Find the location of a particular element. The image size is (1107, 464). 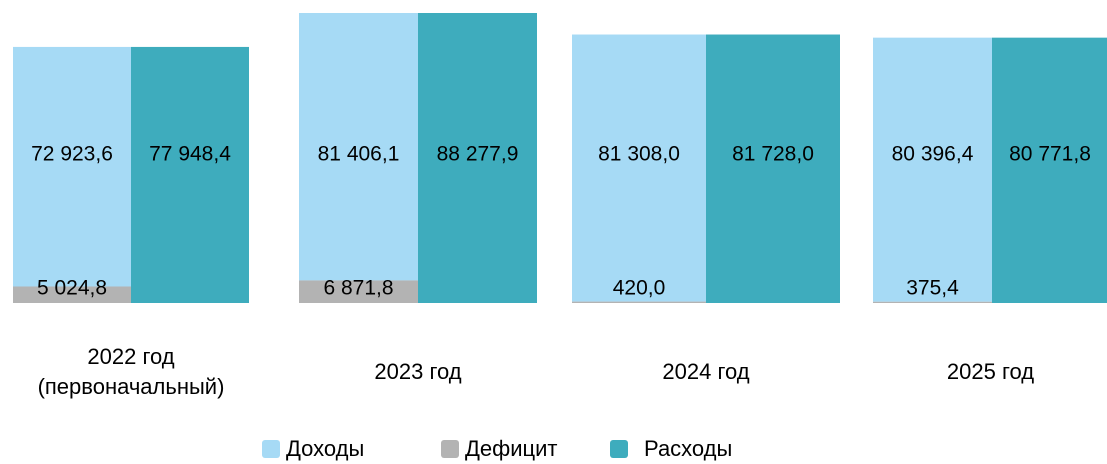

legend-label: Доходы is located at coordinates (325, 448).